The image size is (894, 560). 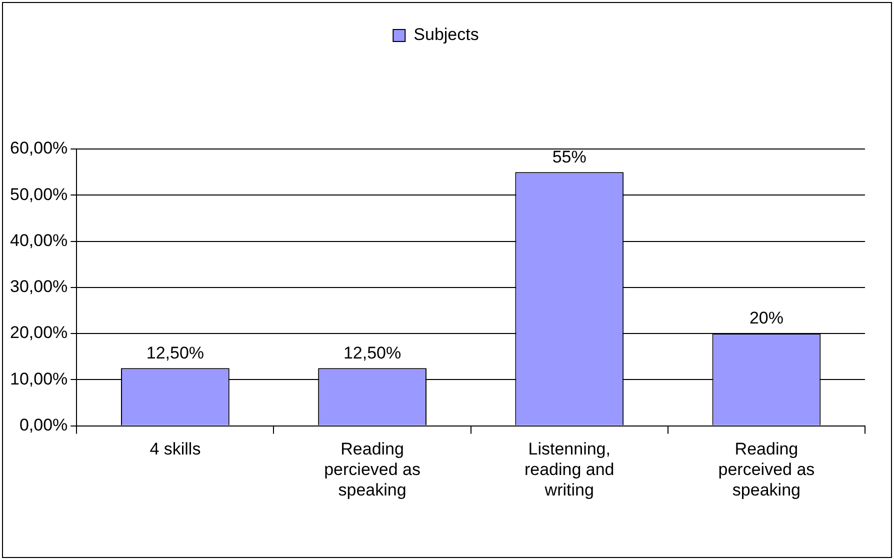 What do you see at coordinates (39, 148) in the screenshot?
I see `y-tick-label: 60,00%` at bounding box center [39, 148].